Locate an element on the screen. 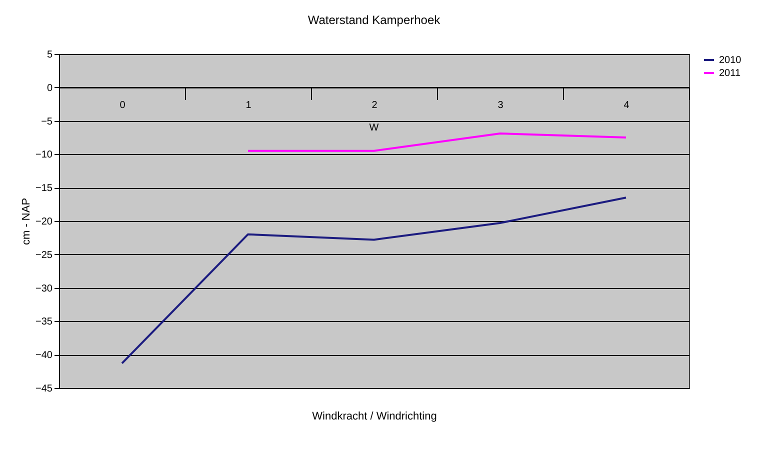 The image size is (774, 457). y-tick-label: −25 is located at coordinates (44, 255).